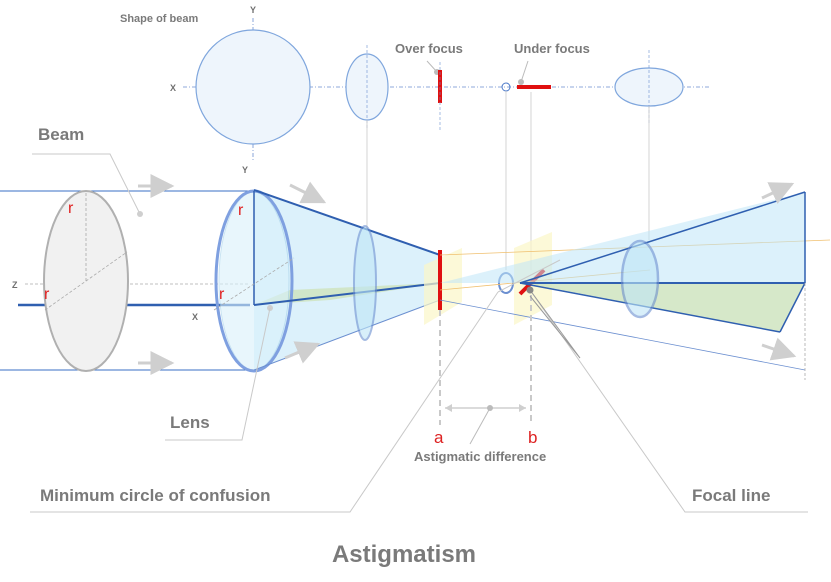 Image resolution: width=831 pixels, height=582 pixels. What do you see at coordinates (429, 48) in the screenshot?
I see `over-focus-label: Over focus` at bounding box center [429, 48].